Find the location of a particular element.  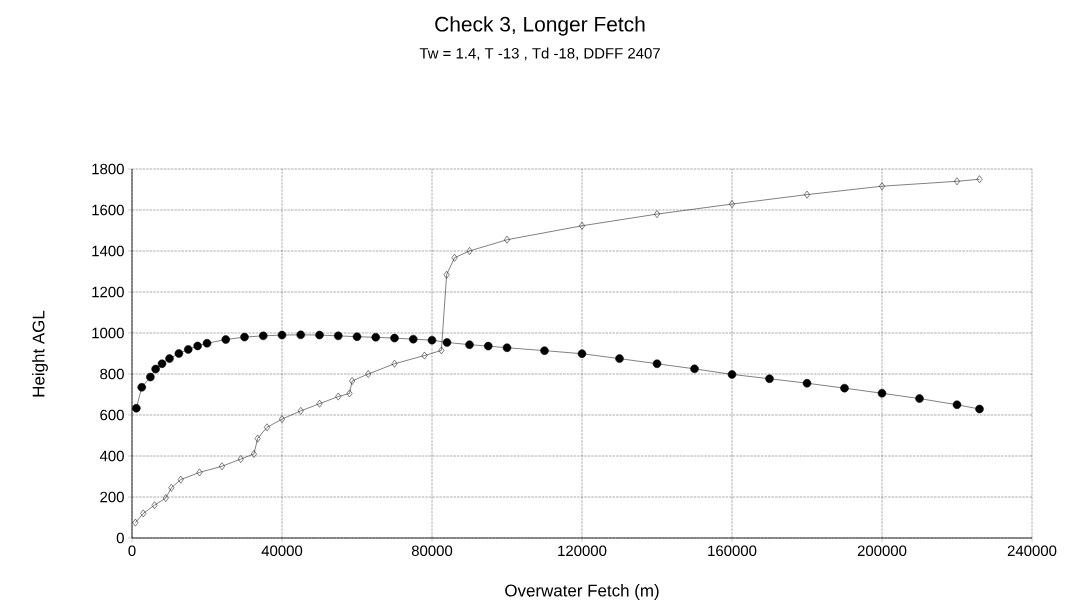

y-tick-label: 1800 is located at coordinates (108, 169).